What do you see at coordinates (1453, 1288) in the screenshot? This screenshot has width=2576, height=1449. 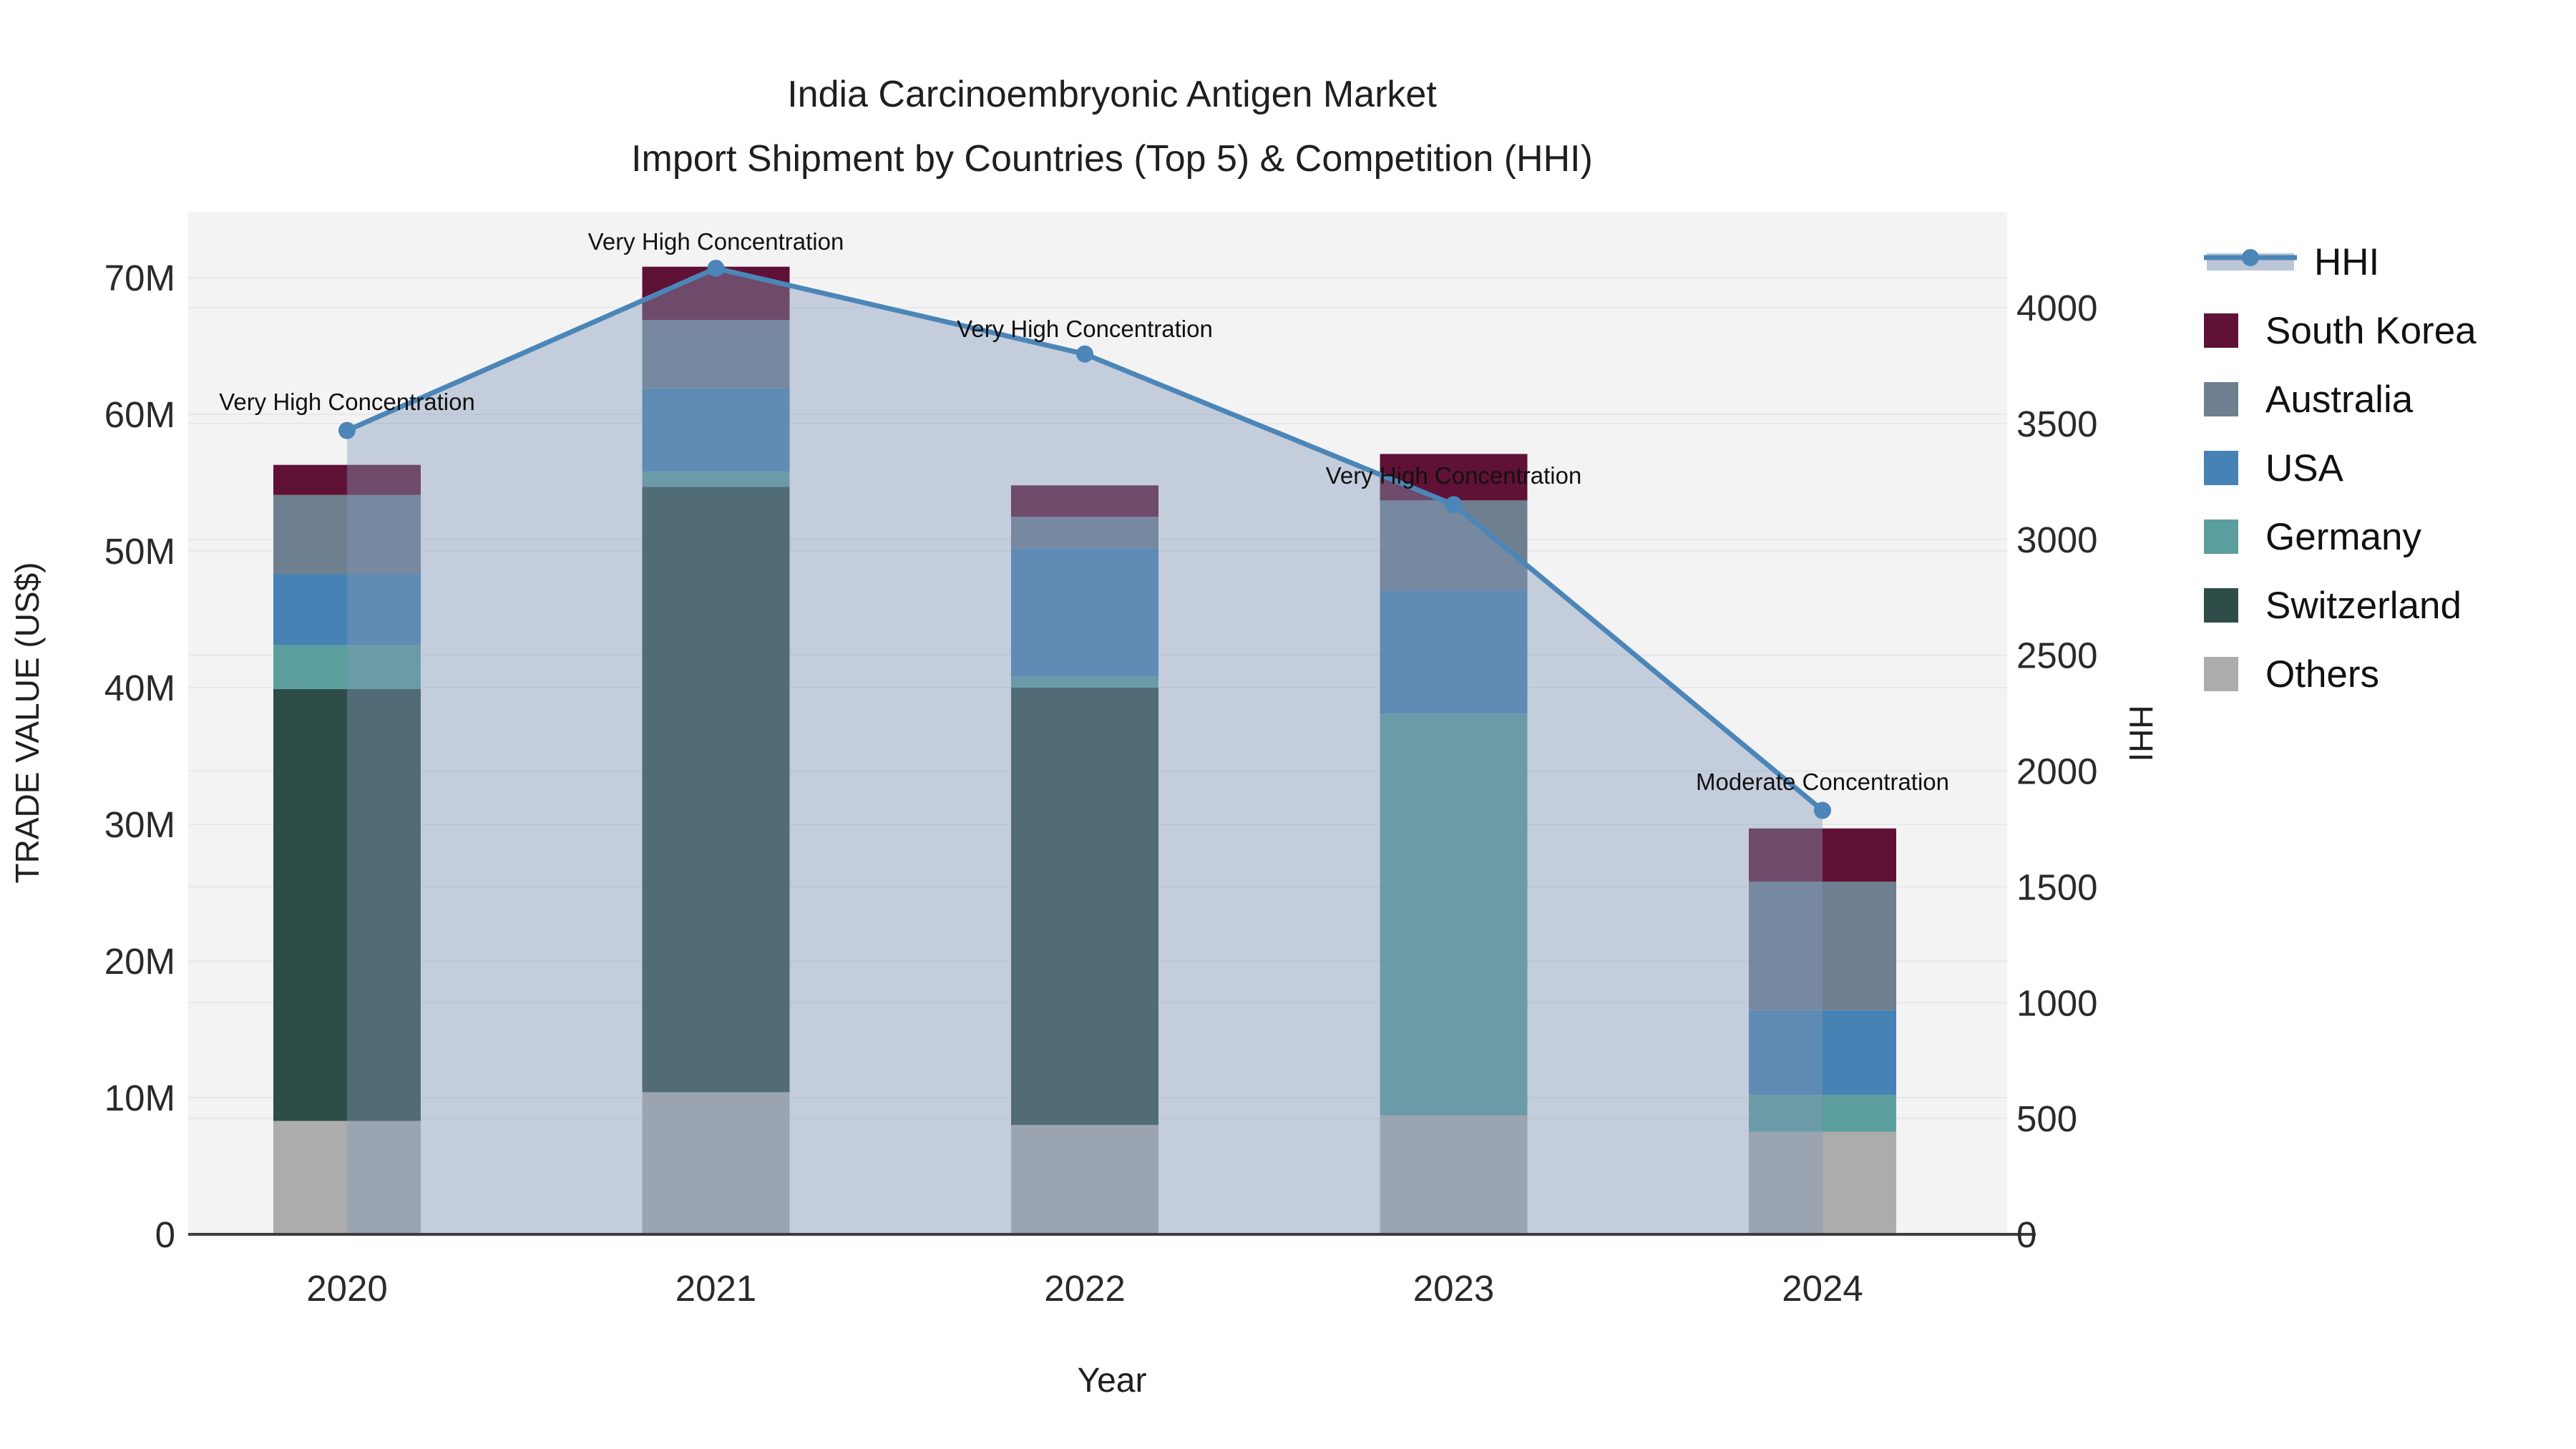 I see `x-tick-2023: 2023` at bounding box center [1453, 1288].